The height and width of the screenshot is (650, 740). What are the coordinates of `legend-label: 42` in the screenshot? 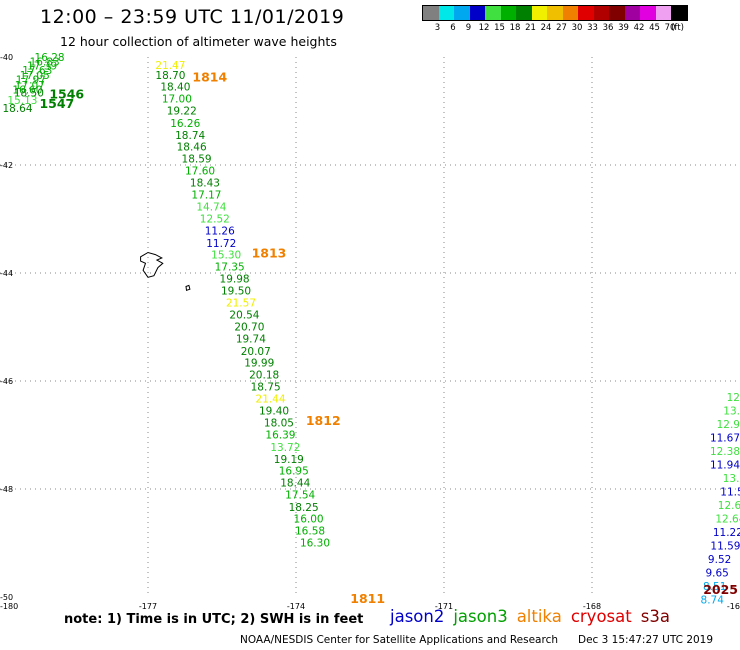 It's located at (639, 28).